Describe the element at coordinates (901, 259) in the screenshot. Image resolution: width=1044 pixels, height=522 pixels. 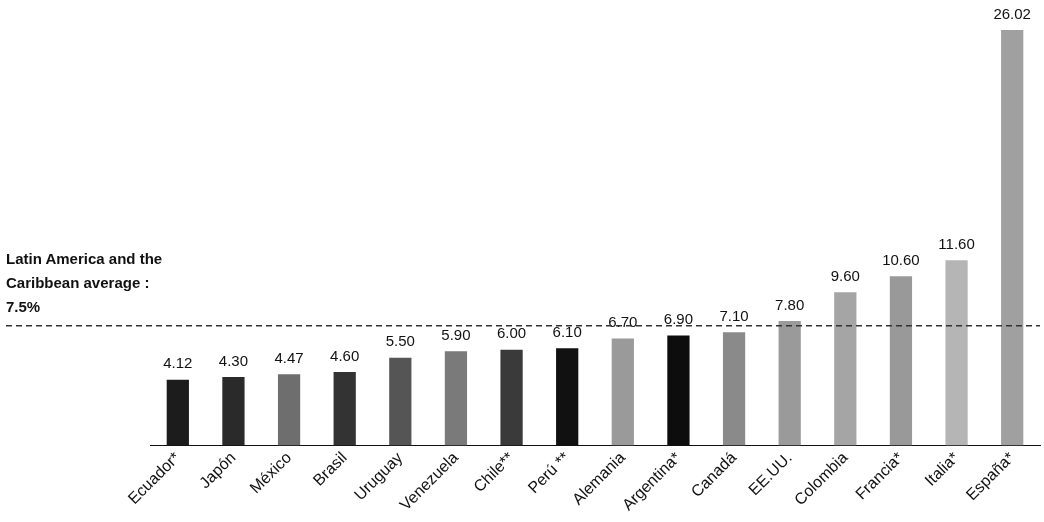
I see `data-label: 10.60` at that location.